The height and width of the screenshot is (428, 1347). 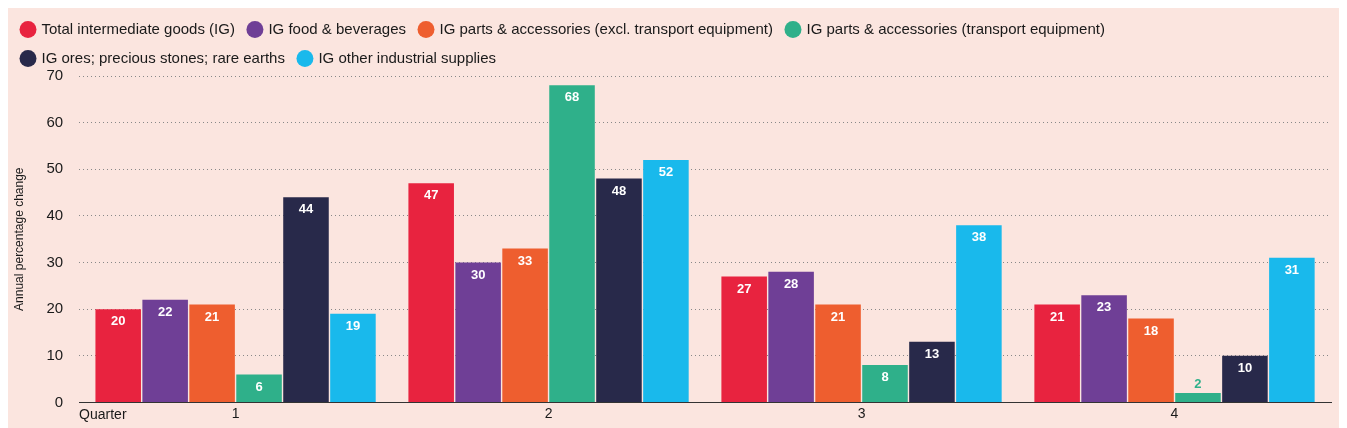 I want to click on data-label: 6, so click(x=259, y=386).